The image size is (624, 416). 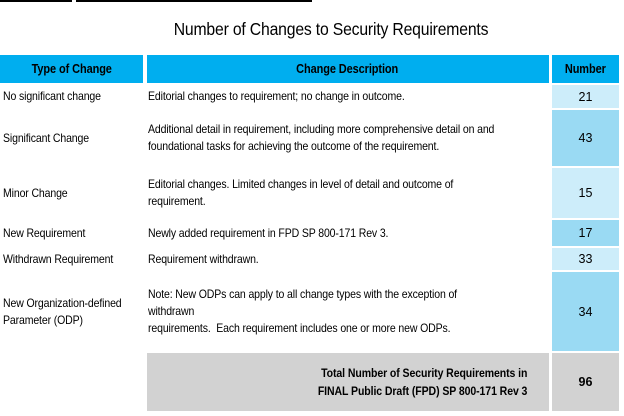 I want to click on total-number-cell: 96, so click(x=585, y=382).